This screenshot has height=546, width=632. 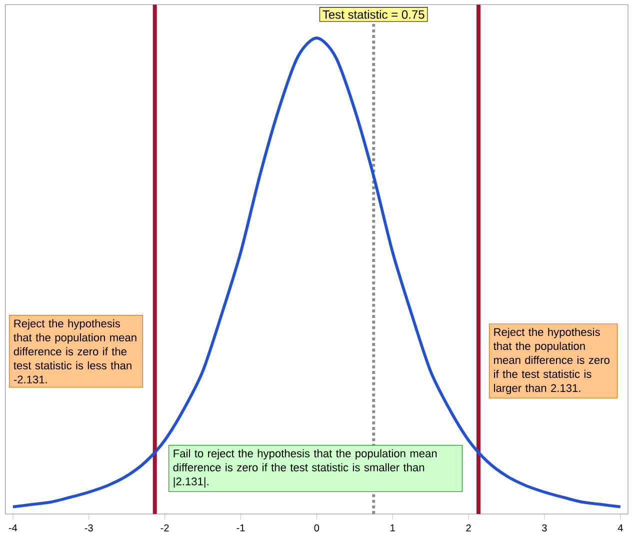 I want to click on x-tick-label: 0, so click(x=317, y=528).